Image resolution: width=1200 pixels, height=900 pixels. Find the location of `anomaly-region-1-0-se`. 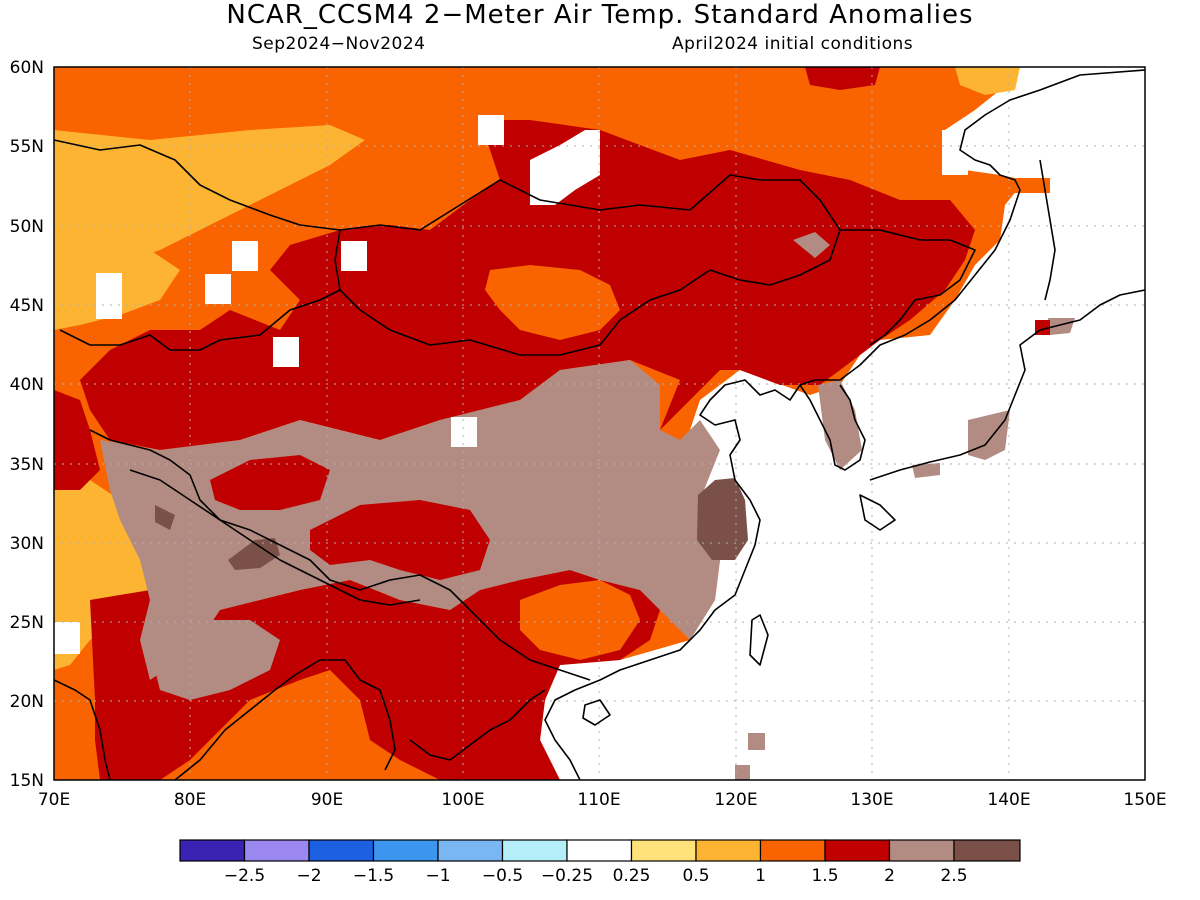

anomaly-region-1-0-se is located at coordinates (580, 620).